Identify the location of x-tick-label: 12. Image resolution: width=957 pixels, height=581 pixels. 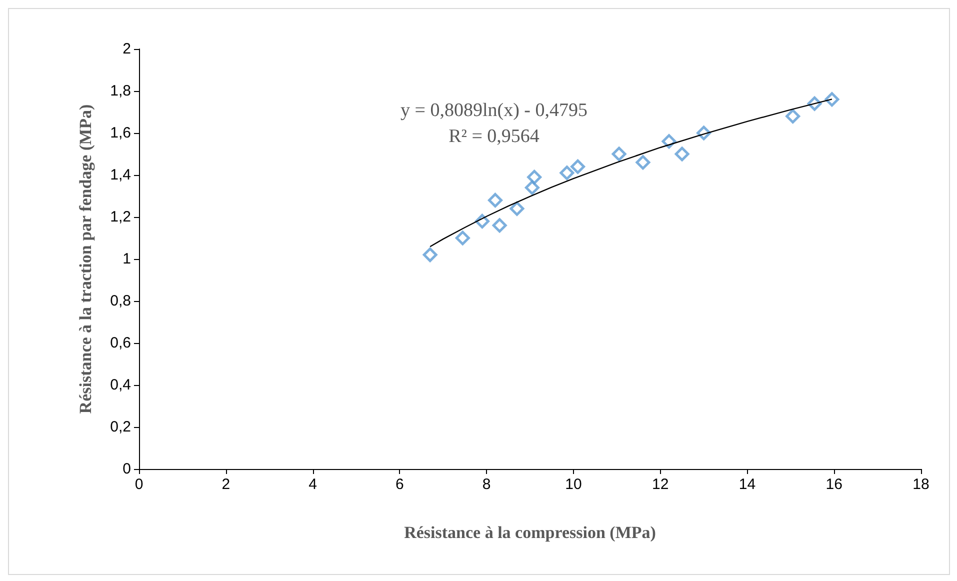
(660, 484).